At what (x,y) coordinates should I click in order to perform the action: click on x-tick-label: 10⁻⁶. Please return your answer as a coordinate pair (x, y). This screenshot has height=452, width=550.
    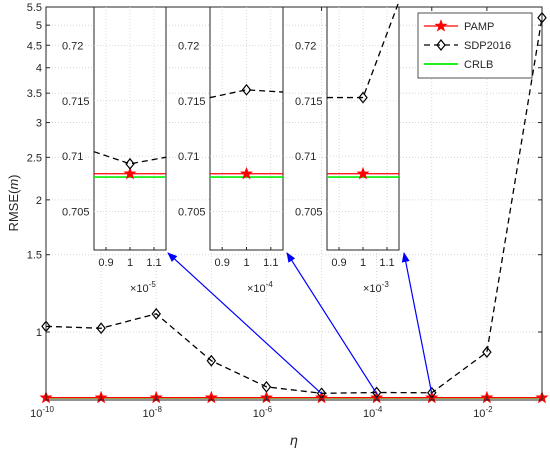
    Looking at the image, I should click on (263, 412).